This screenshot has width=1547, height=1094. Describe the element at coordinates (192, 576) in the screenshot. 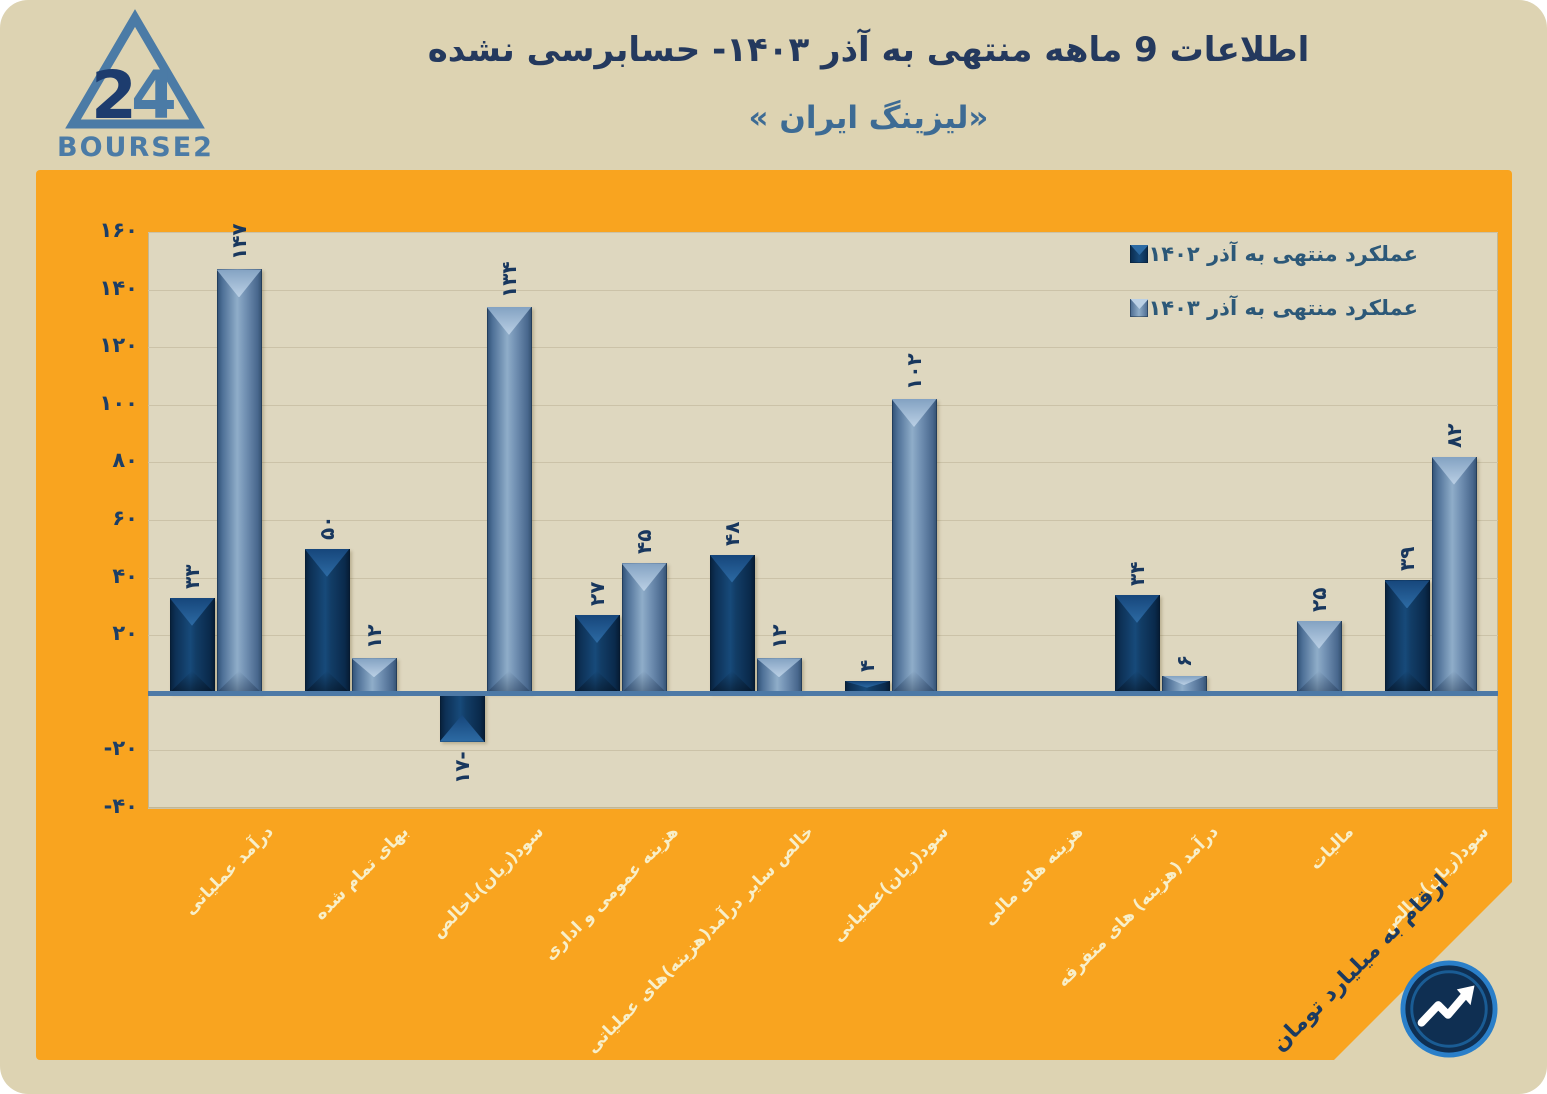

I see `bar-value-label: ۳۳` at that location.